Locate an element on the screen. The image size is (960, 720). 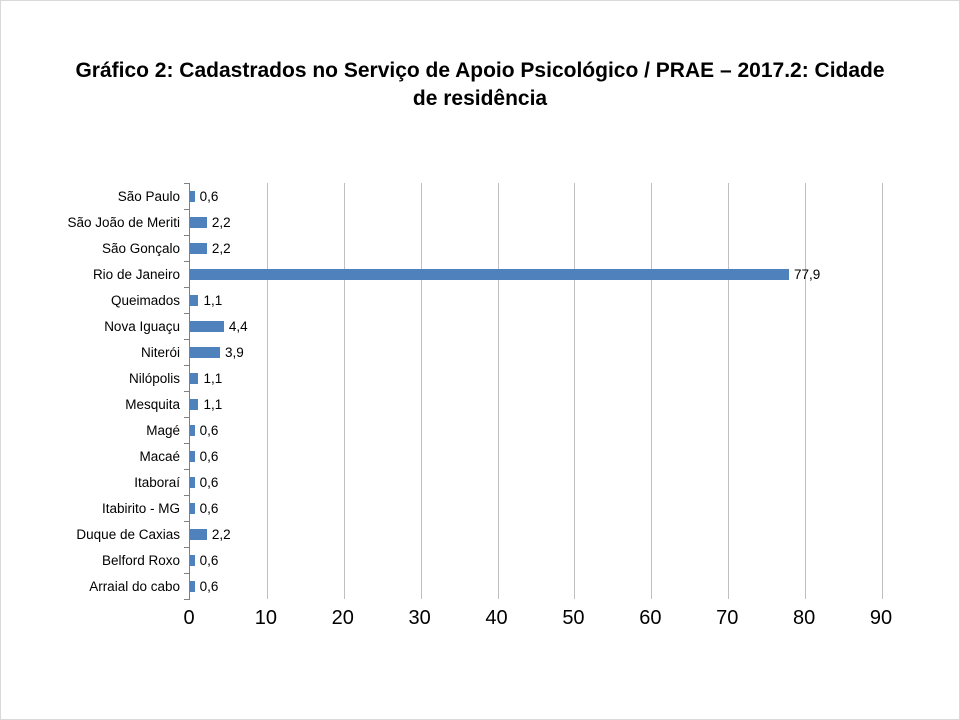
category-label: Magé is located at coordinates (163, 430).